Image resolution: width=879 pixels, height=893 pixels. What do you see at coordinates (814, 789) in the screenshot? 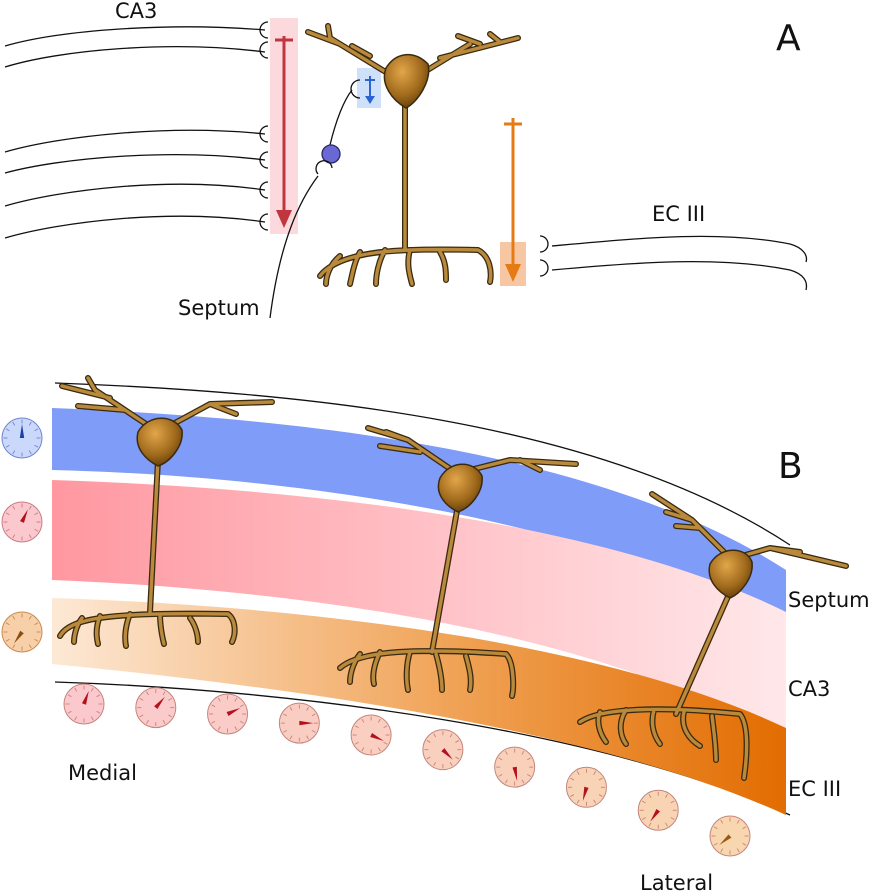
I see `ec3-layer-label: EC III` at bounding box center [814, 789].